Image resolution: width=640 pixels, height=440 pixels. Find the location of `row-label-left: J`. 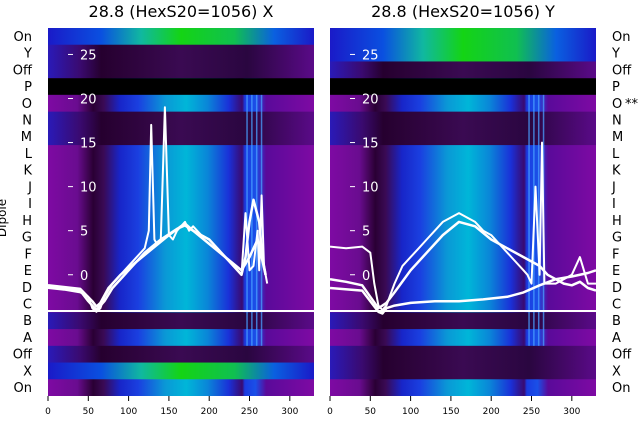

row-label-left: J is located at coordinates (29, 187).